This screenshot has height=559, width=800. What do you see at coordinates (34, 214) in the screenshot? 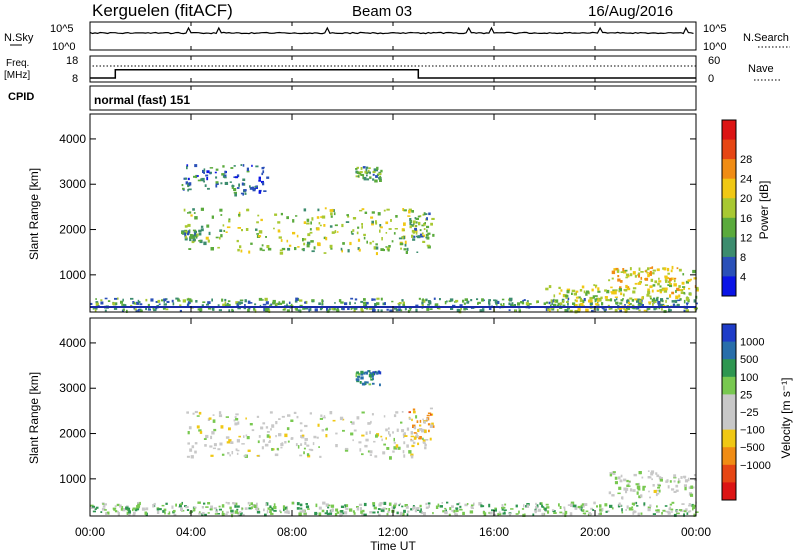
I see `power-ylabel: Slant Range [km]` at bounding box center [34, 214].